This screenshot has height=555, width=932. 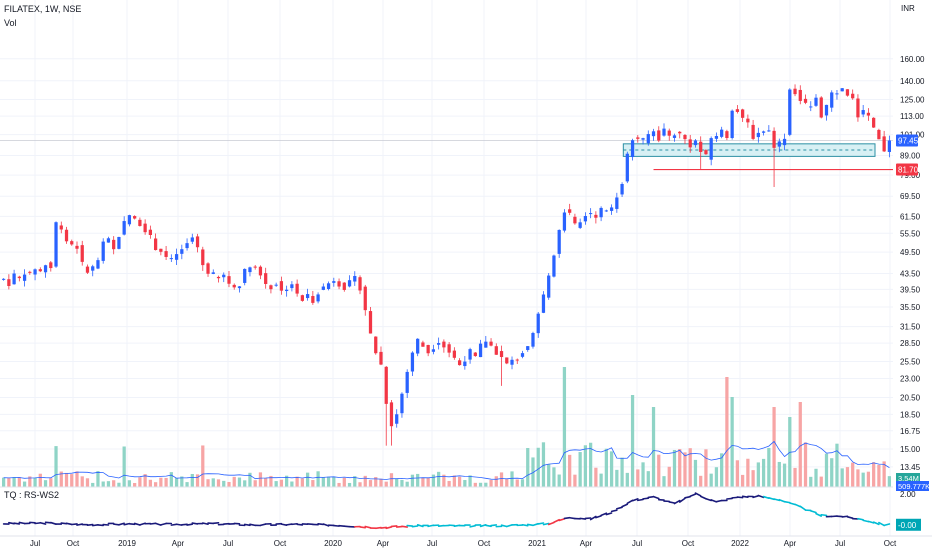 What do you see at coordinates (31, 495) in the screenshot?
I see `indicator-legend-label: TQ : RS-WS2` at bounding box center [31, 495].